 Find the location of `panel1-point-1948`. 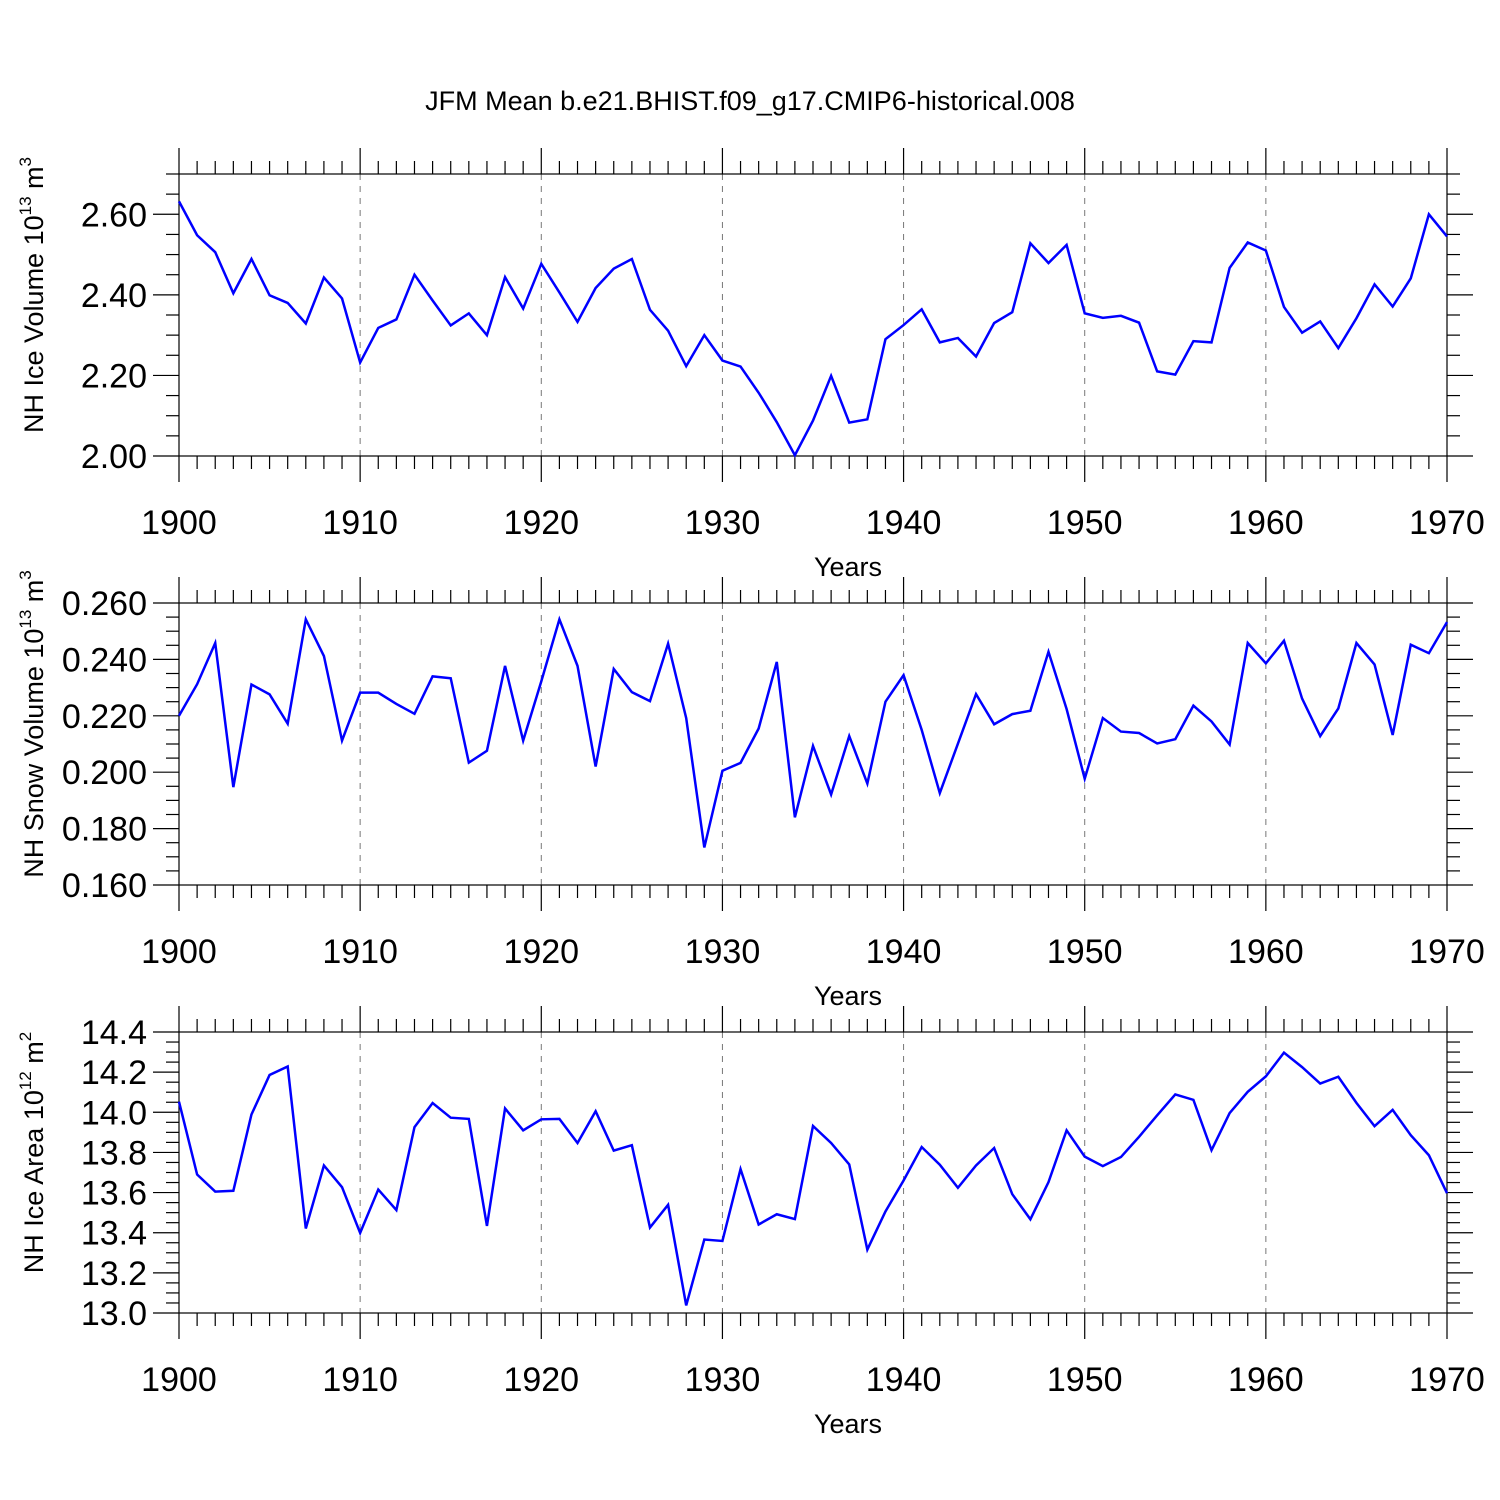

panel1-point-1948 is located at coordinates (1048, 263).